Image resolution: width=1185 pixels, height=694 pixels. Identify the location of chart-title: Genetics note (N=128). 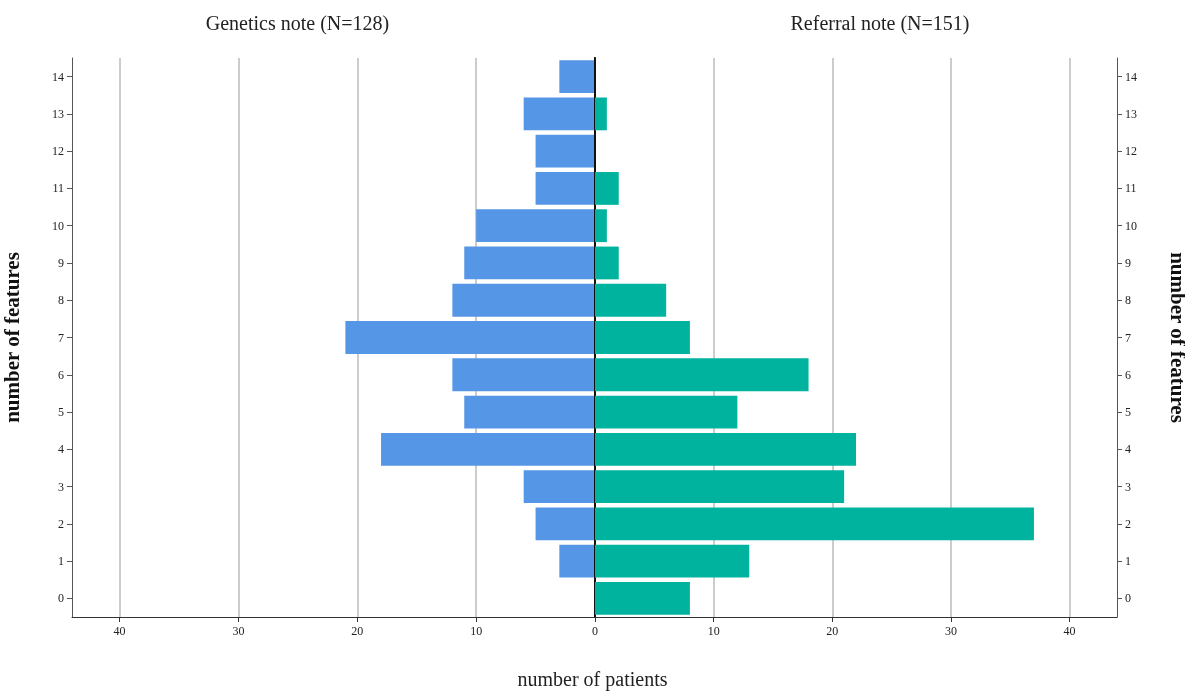
(297, 23).